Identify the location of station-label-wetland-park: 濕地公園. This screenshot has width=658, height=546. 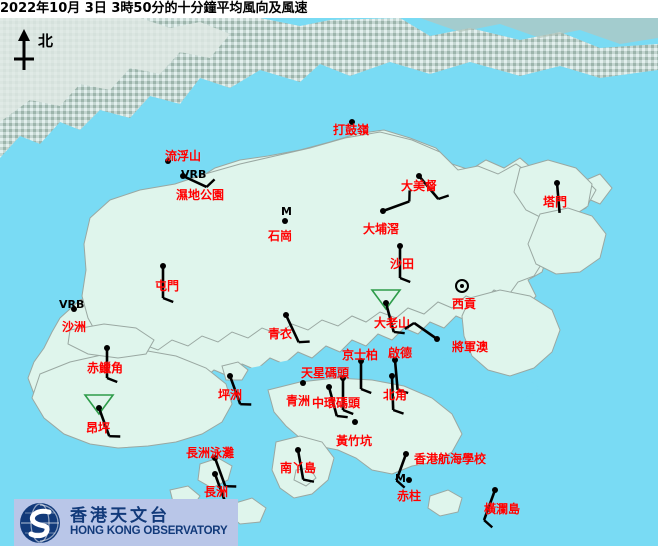
(200, 195).